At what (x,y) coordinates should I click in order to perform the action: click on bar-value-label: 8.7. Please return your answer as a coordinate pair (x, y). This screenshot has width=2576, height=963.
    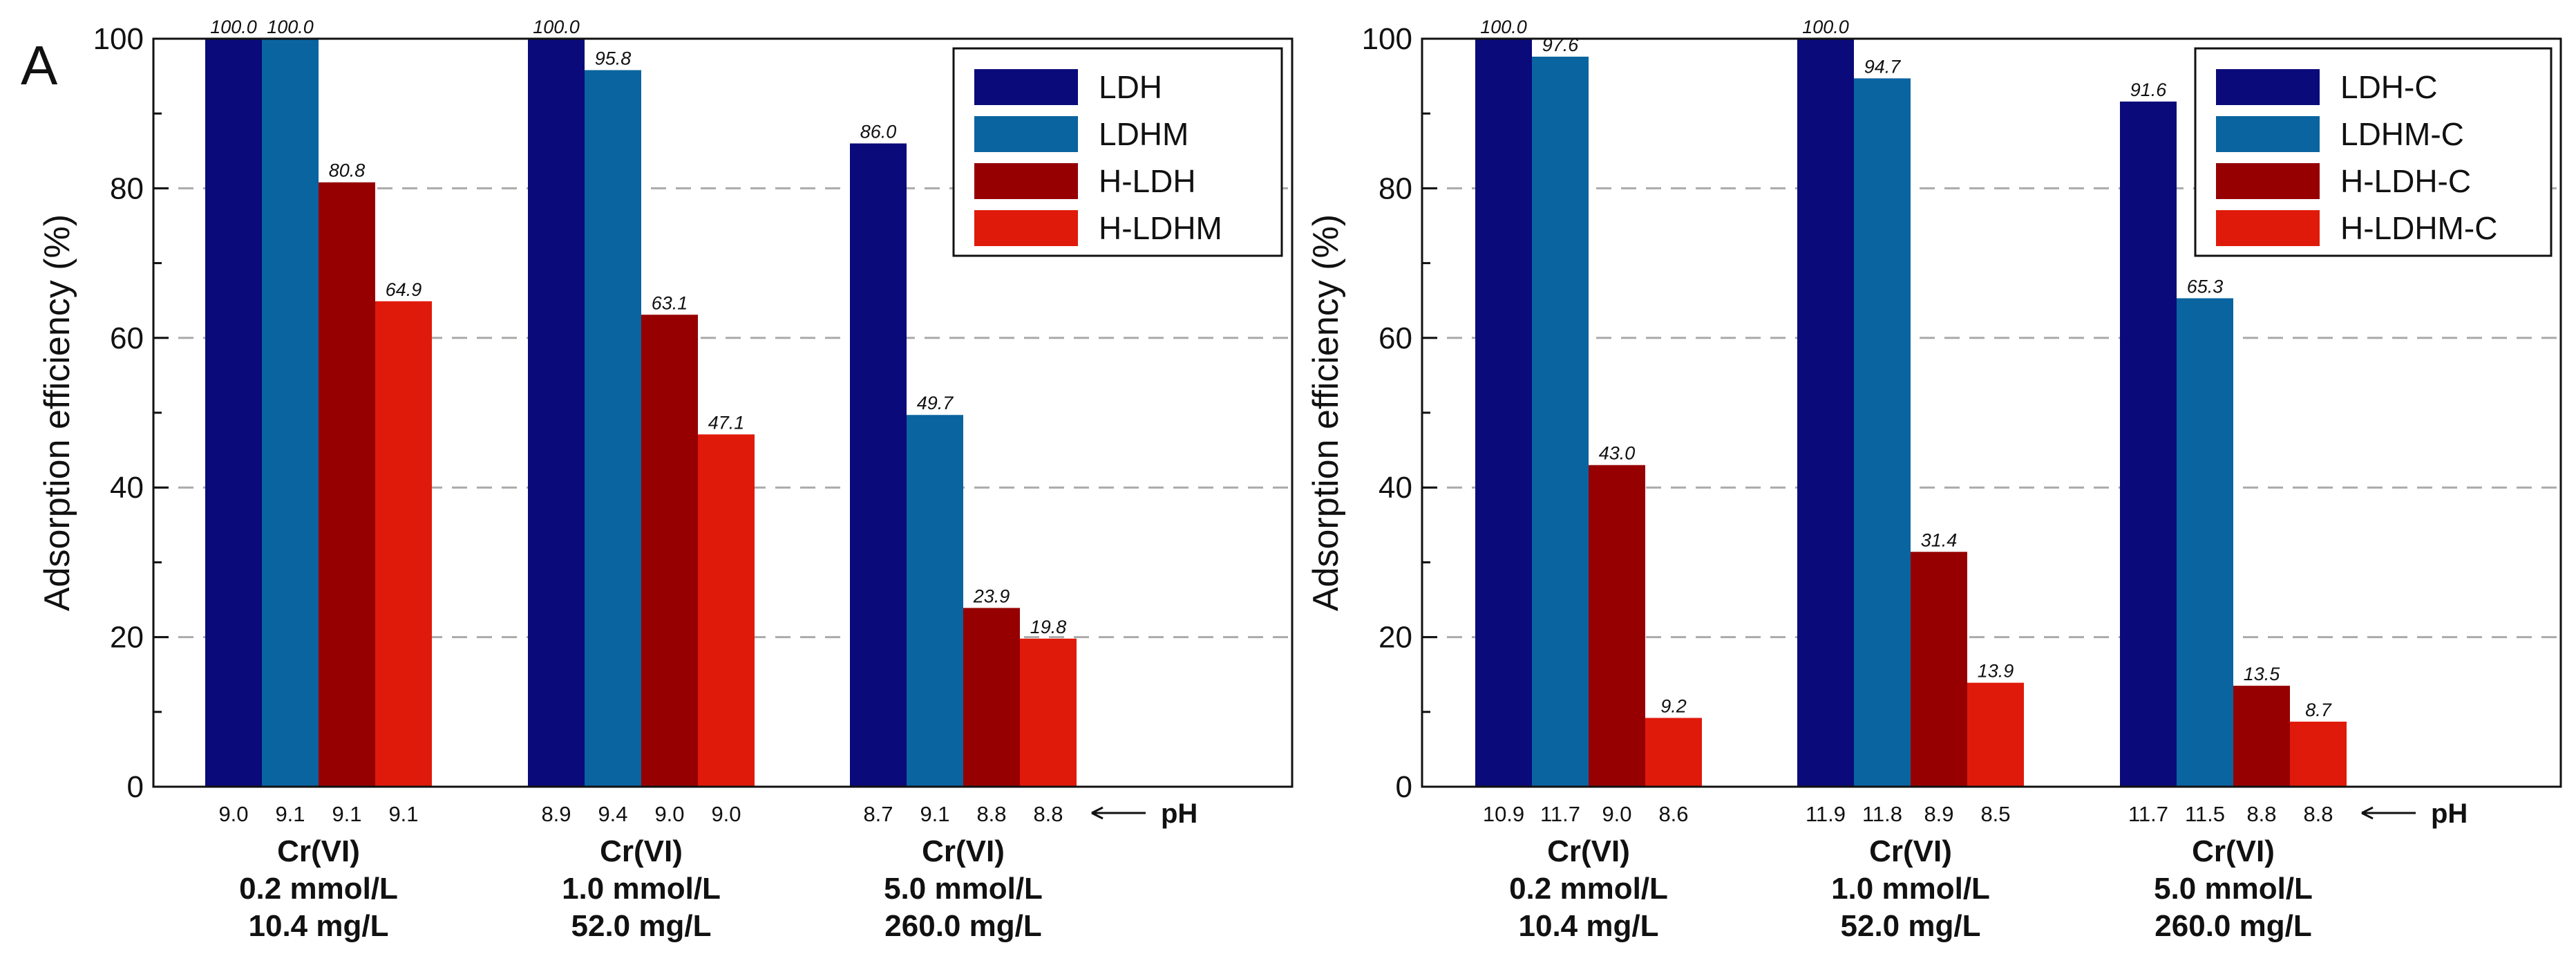
    Looking at the image, I should click on (2318, 710).